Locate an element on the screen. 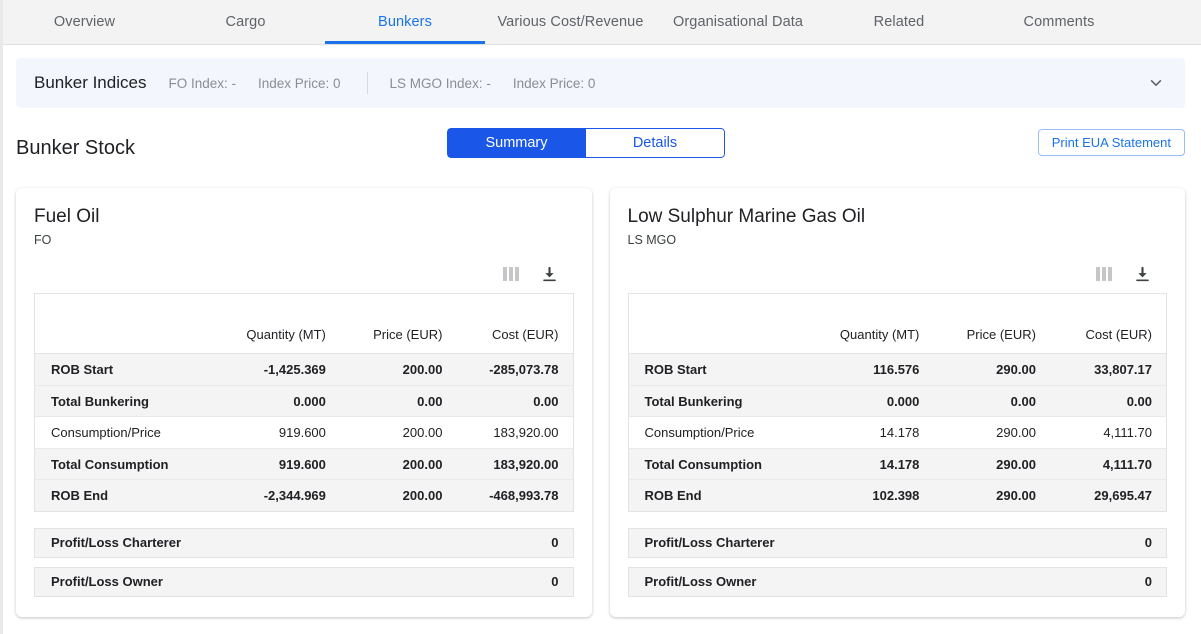 The image size is (1201, 634). print-eua-statement-button: Print EUA Statement is located at coordinates (1111, 142).